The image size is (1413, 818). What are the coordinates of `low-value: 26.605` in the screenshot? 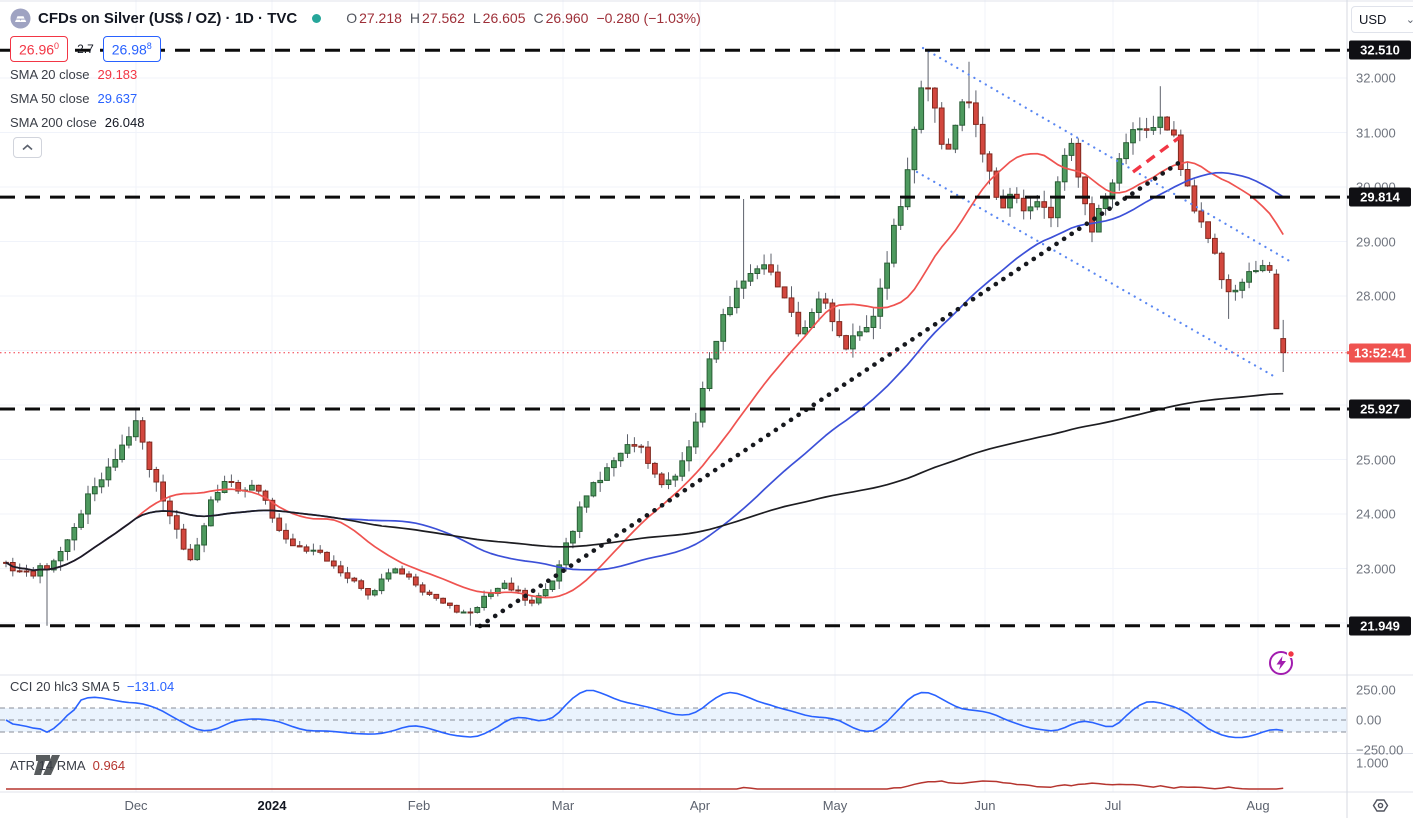 It's located at (504, 18).